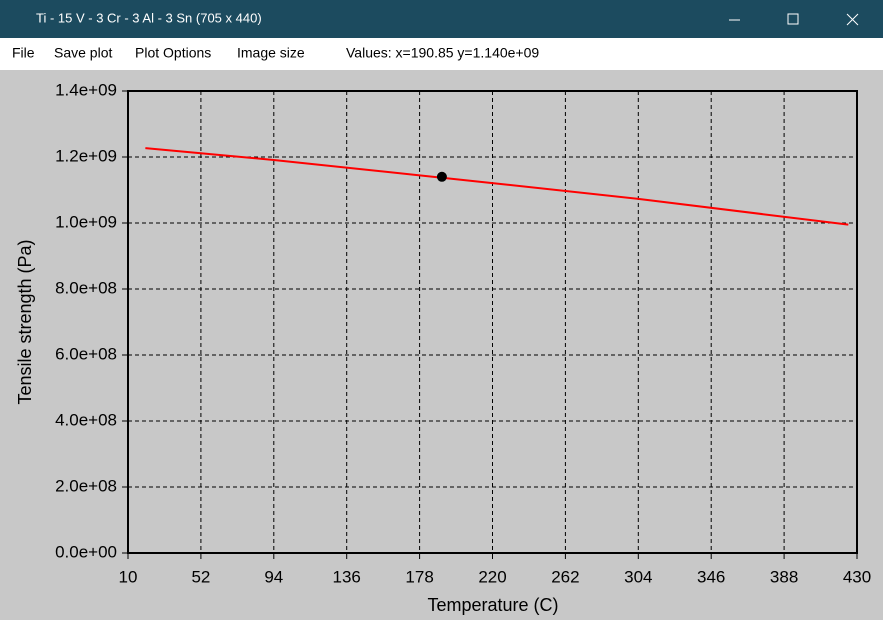 This screenshot has width=883, height=620. I want to click on menu-item: Plot Options, so click(173, 53).